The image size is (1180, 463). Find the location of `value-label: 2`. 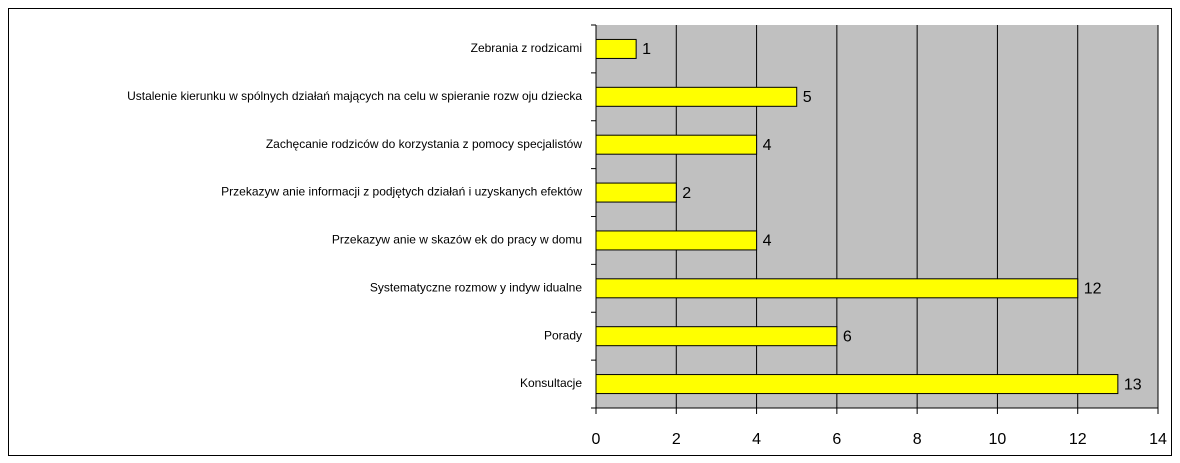

value-label: 2 is located at coordinates (686, 193).